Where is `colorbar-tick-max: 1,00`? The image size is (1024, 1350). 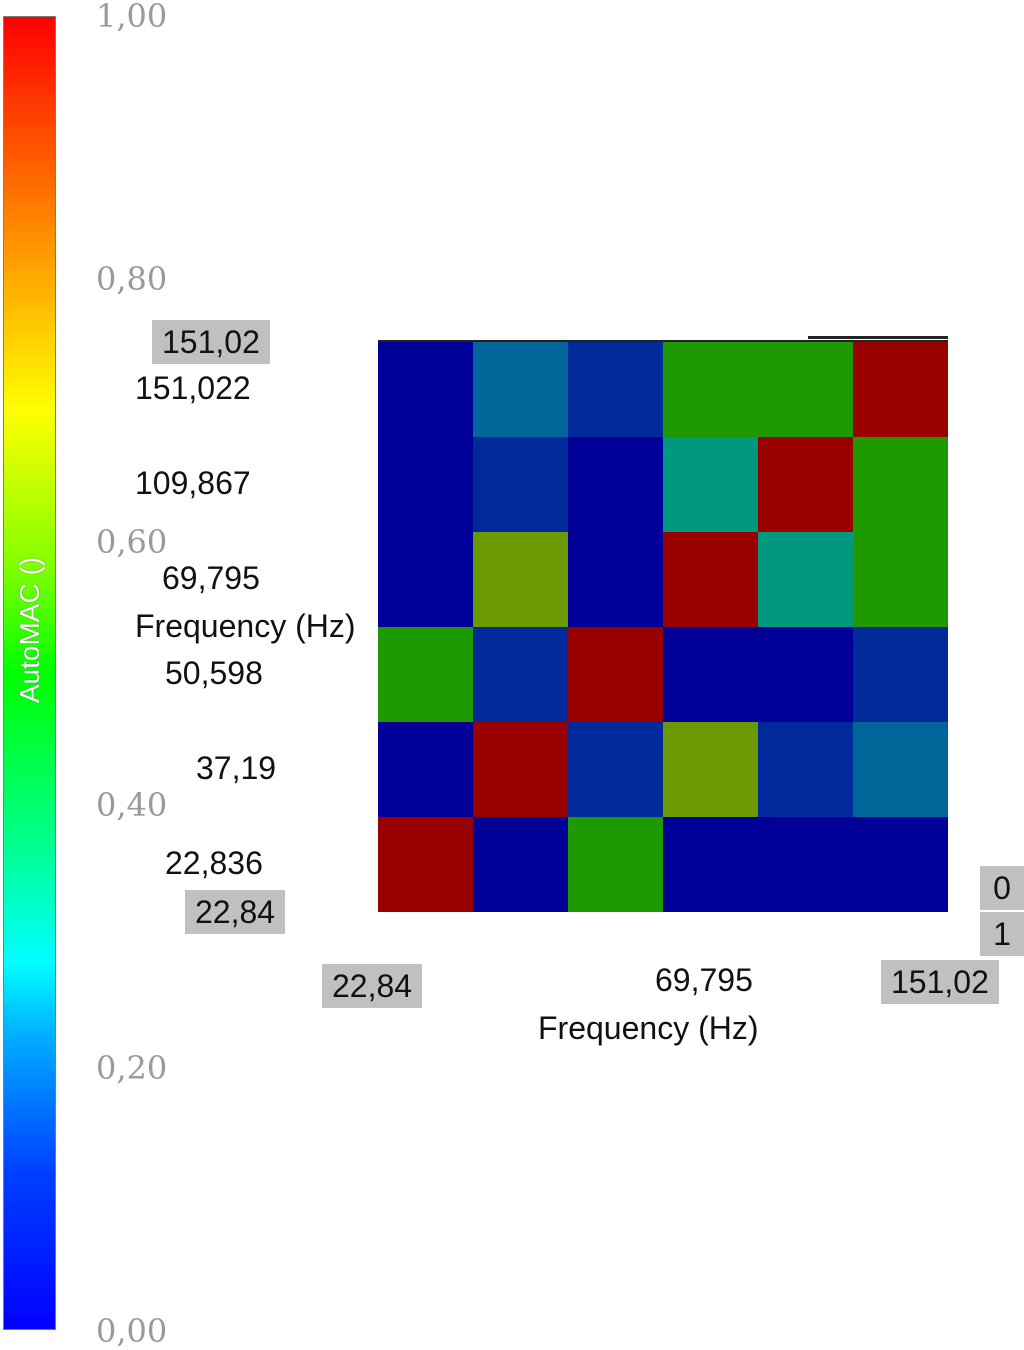 colorbar-tick-max: 1,00 is located at coordinates (132, 17).